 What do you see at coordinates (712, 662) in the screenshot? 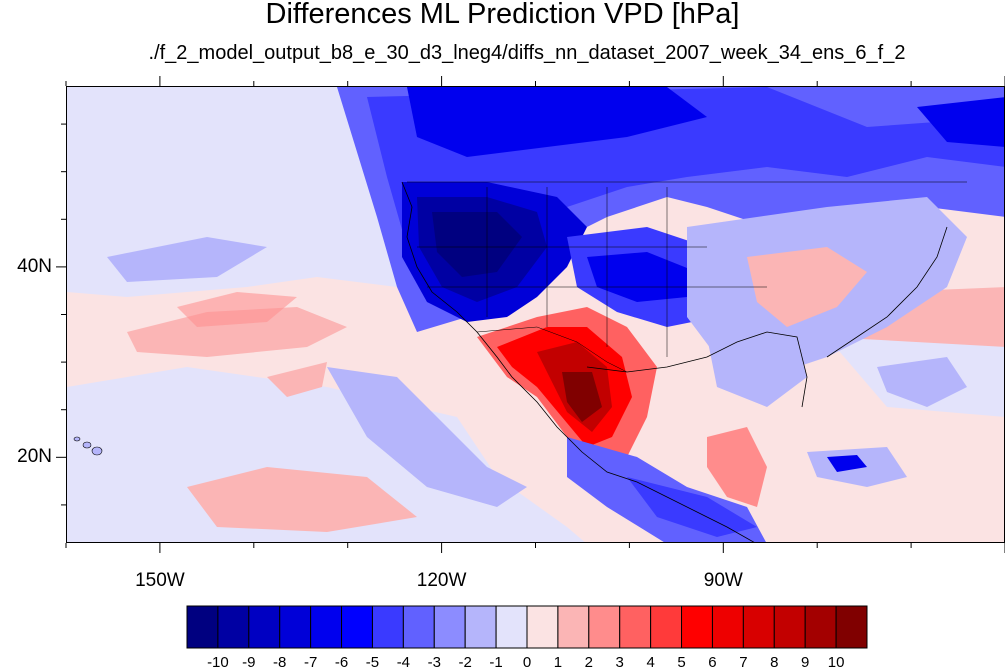
I see `colorbar-label: 6` at bounding box center [712, 662].